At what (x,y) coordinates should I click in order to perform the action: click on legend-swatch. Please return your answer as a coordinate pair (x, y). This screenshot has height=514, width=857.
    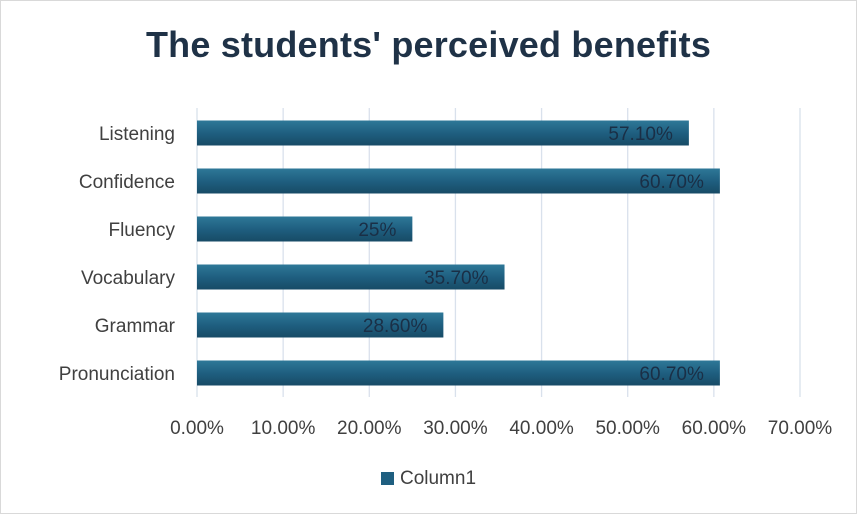
    Looking at the image, I should click on (387, 478).